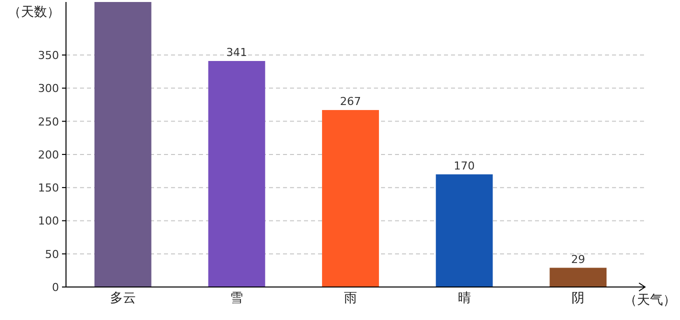 This screenshot has width=680, height=320. What do you see at coordinates (237, 298) in the screenshot?
I see `x-tick-label: 雪` at bounding box center [237, 298].